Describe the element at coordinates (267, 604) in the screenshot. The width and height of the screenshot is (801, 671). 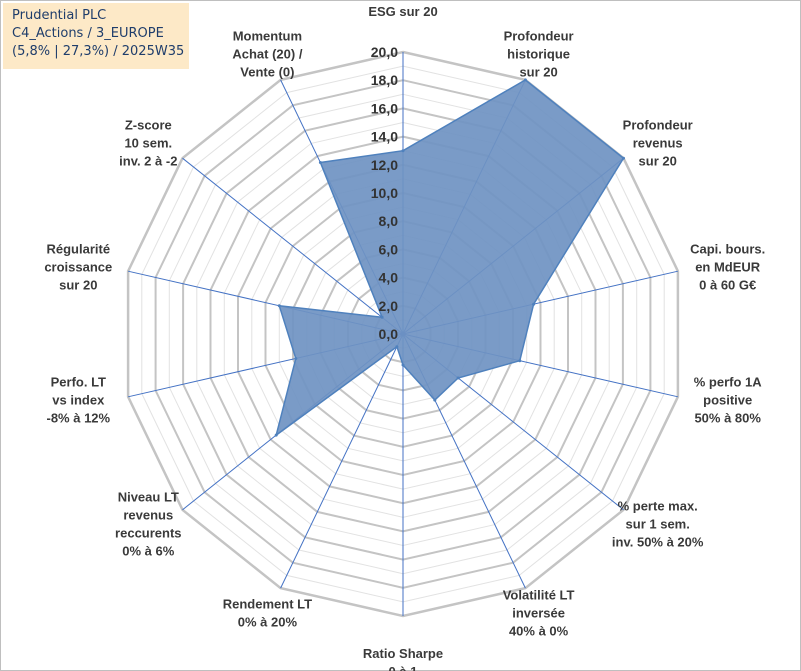
I see `axis-label-line: Rendement LT` at that location.